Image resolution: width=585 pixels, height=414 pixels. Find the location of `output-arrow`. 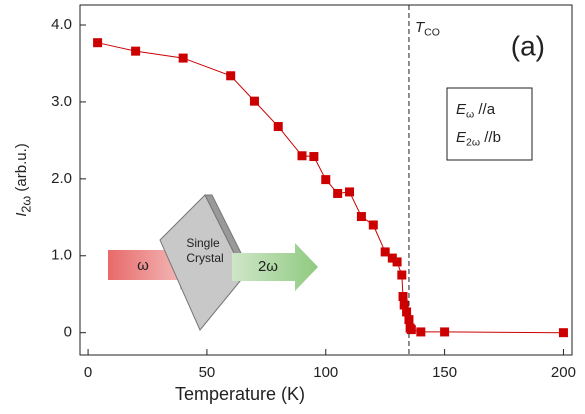

output-arrow is located at coordinates (275, 267).